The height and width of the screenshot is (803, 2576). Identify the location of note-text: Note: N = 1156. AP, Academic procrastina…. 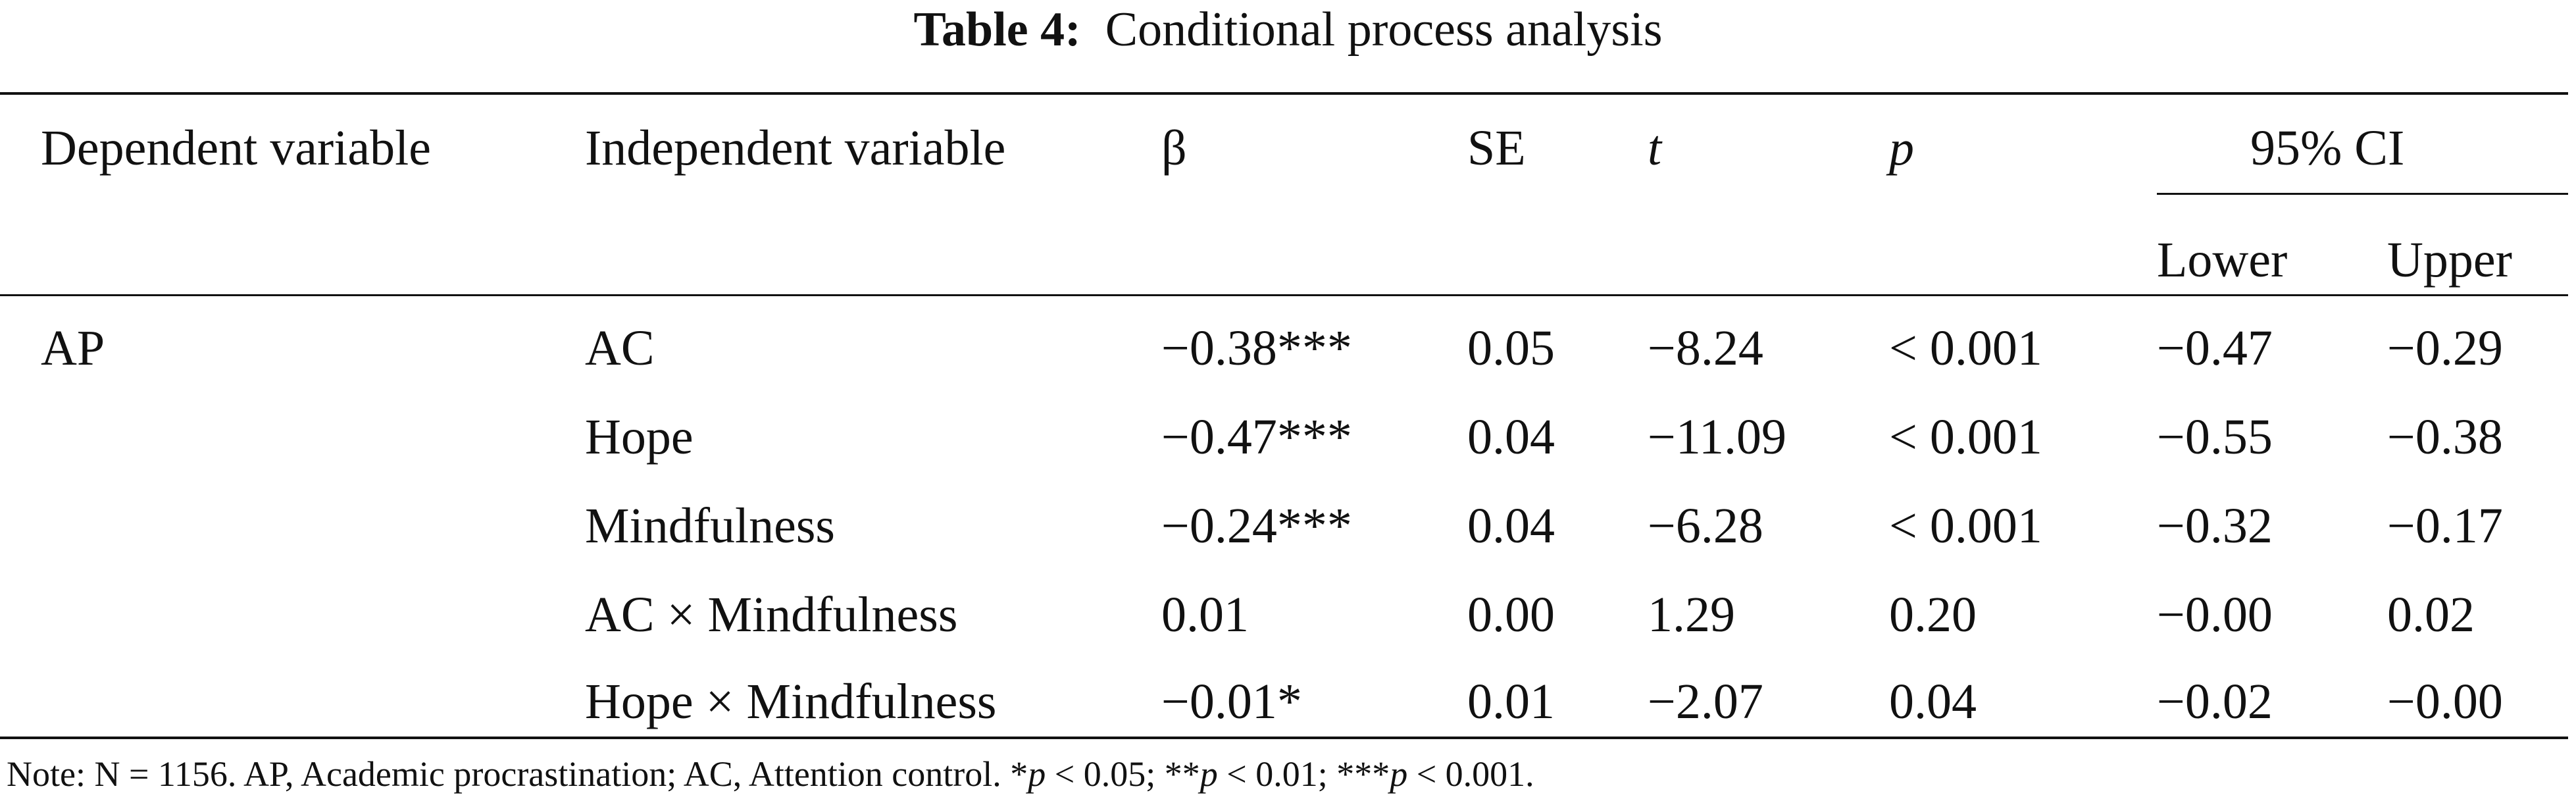
(517, 774).